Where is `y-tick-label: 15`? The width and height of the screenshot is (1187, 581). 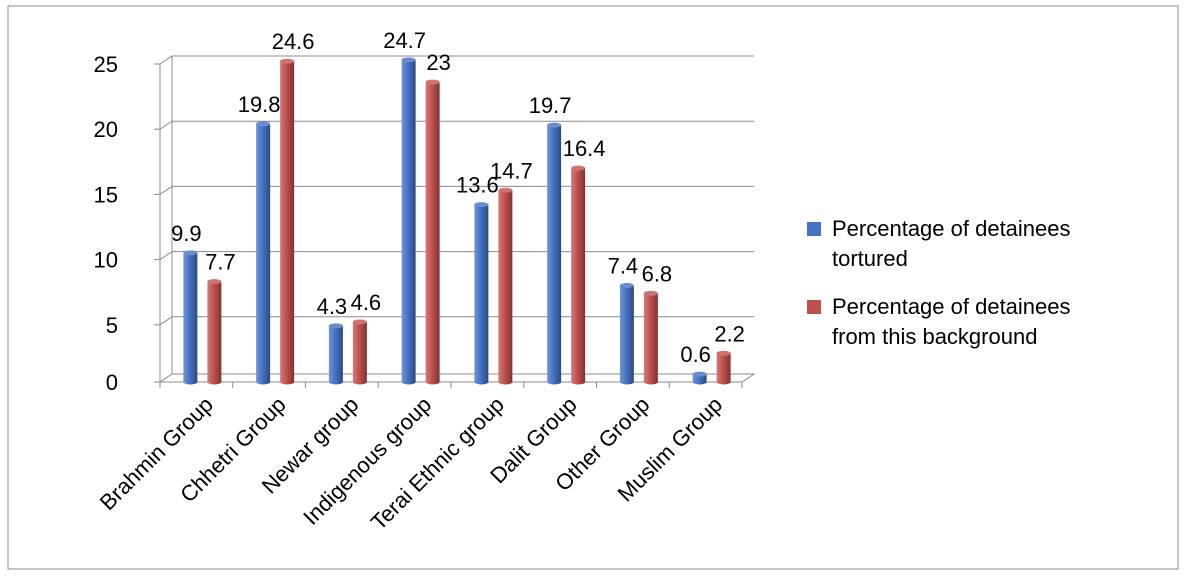 y-tick-label: 15 is located at coordinates (106, 194).